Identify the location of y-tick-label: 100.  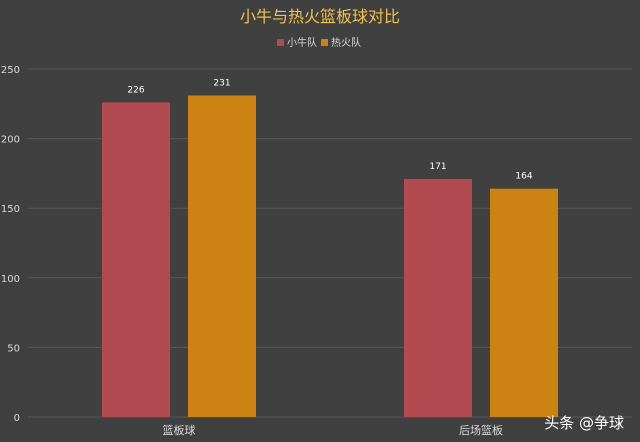
(10, 279).